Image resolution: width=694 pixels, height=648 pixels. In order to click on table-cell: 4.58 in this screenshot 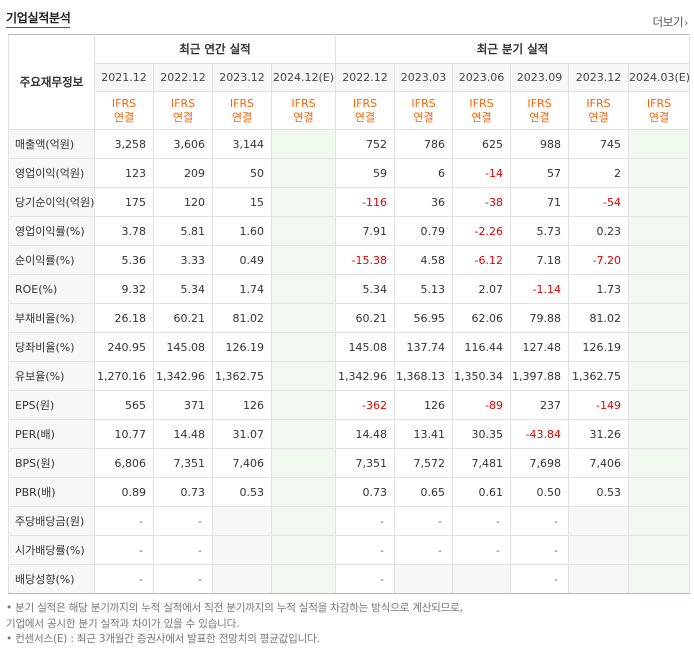, I will do `click(423, 260)`.